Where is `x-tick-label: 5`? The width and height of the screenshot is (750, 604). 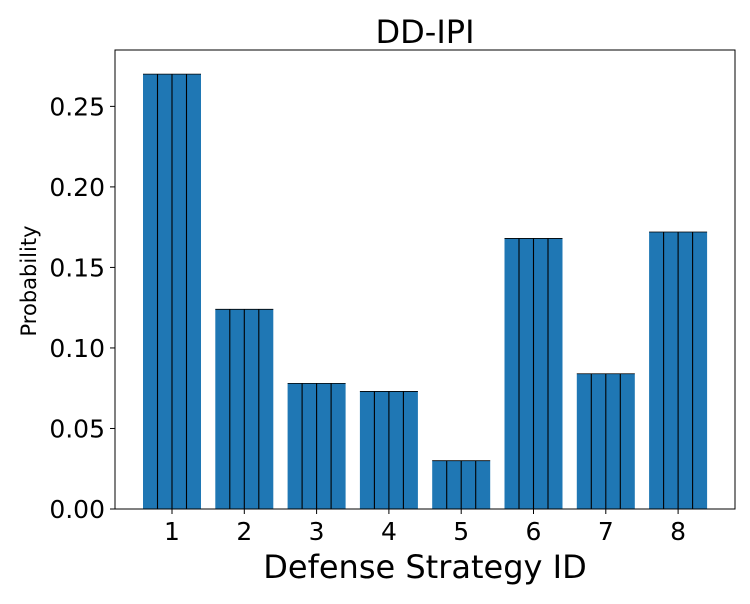
x-tick-label: 5 is located at coordinates (461, 531).